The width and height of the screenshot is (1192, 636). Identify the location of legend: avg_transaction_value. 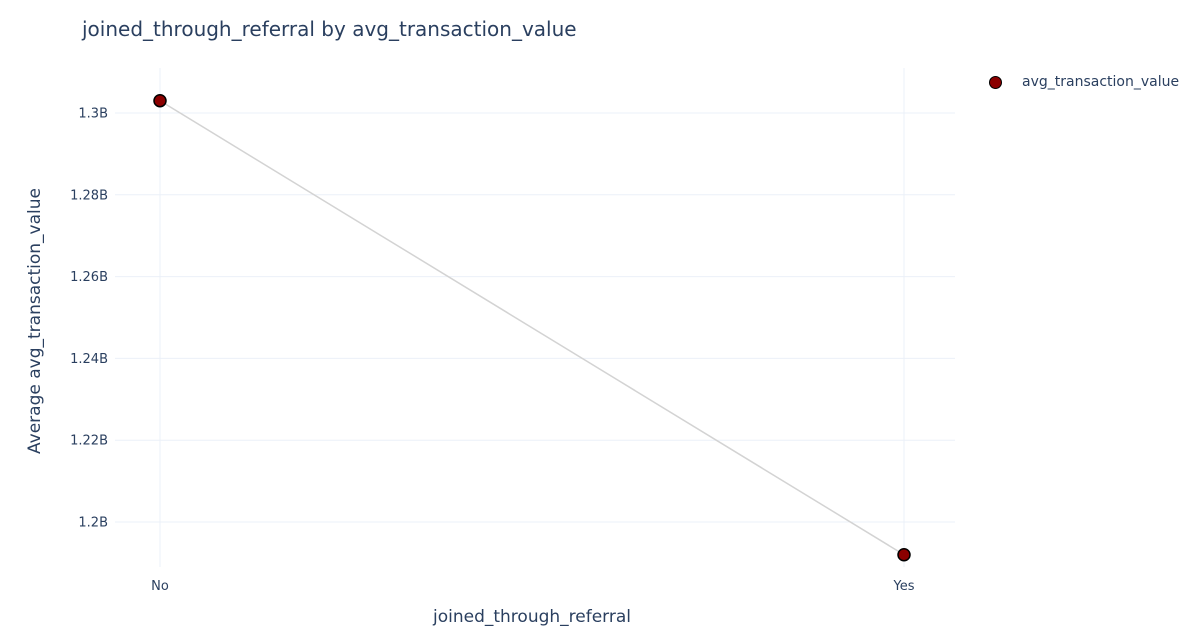
(1082, 82).